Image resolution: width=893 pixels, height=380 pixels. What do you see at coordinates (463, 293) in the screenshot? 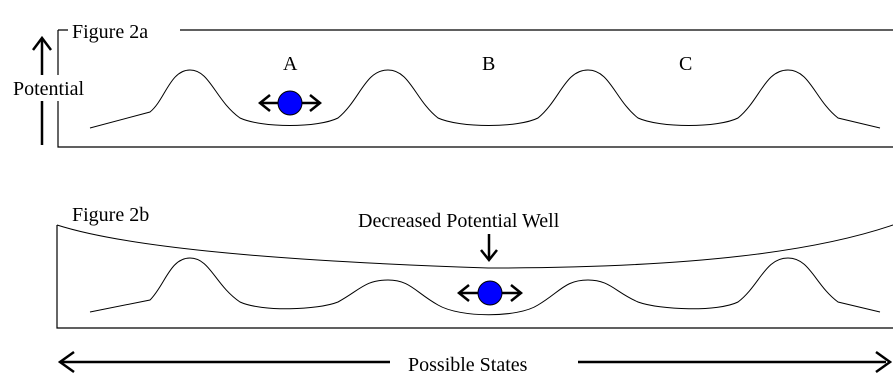
I see `particle-b-left-arrowhead` at bounding box center [463, 293].